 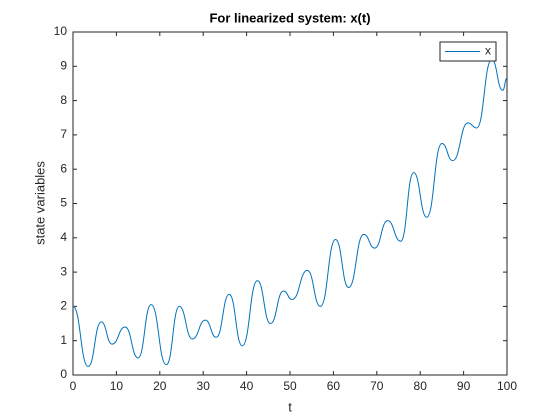 What do you see at coordinates (63, 340) in the screenshot?
I see `y-tick-label: 1` at bounding box center [63, 340].